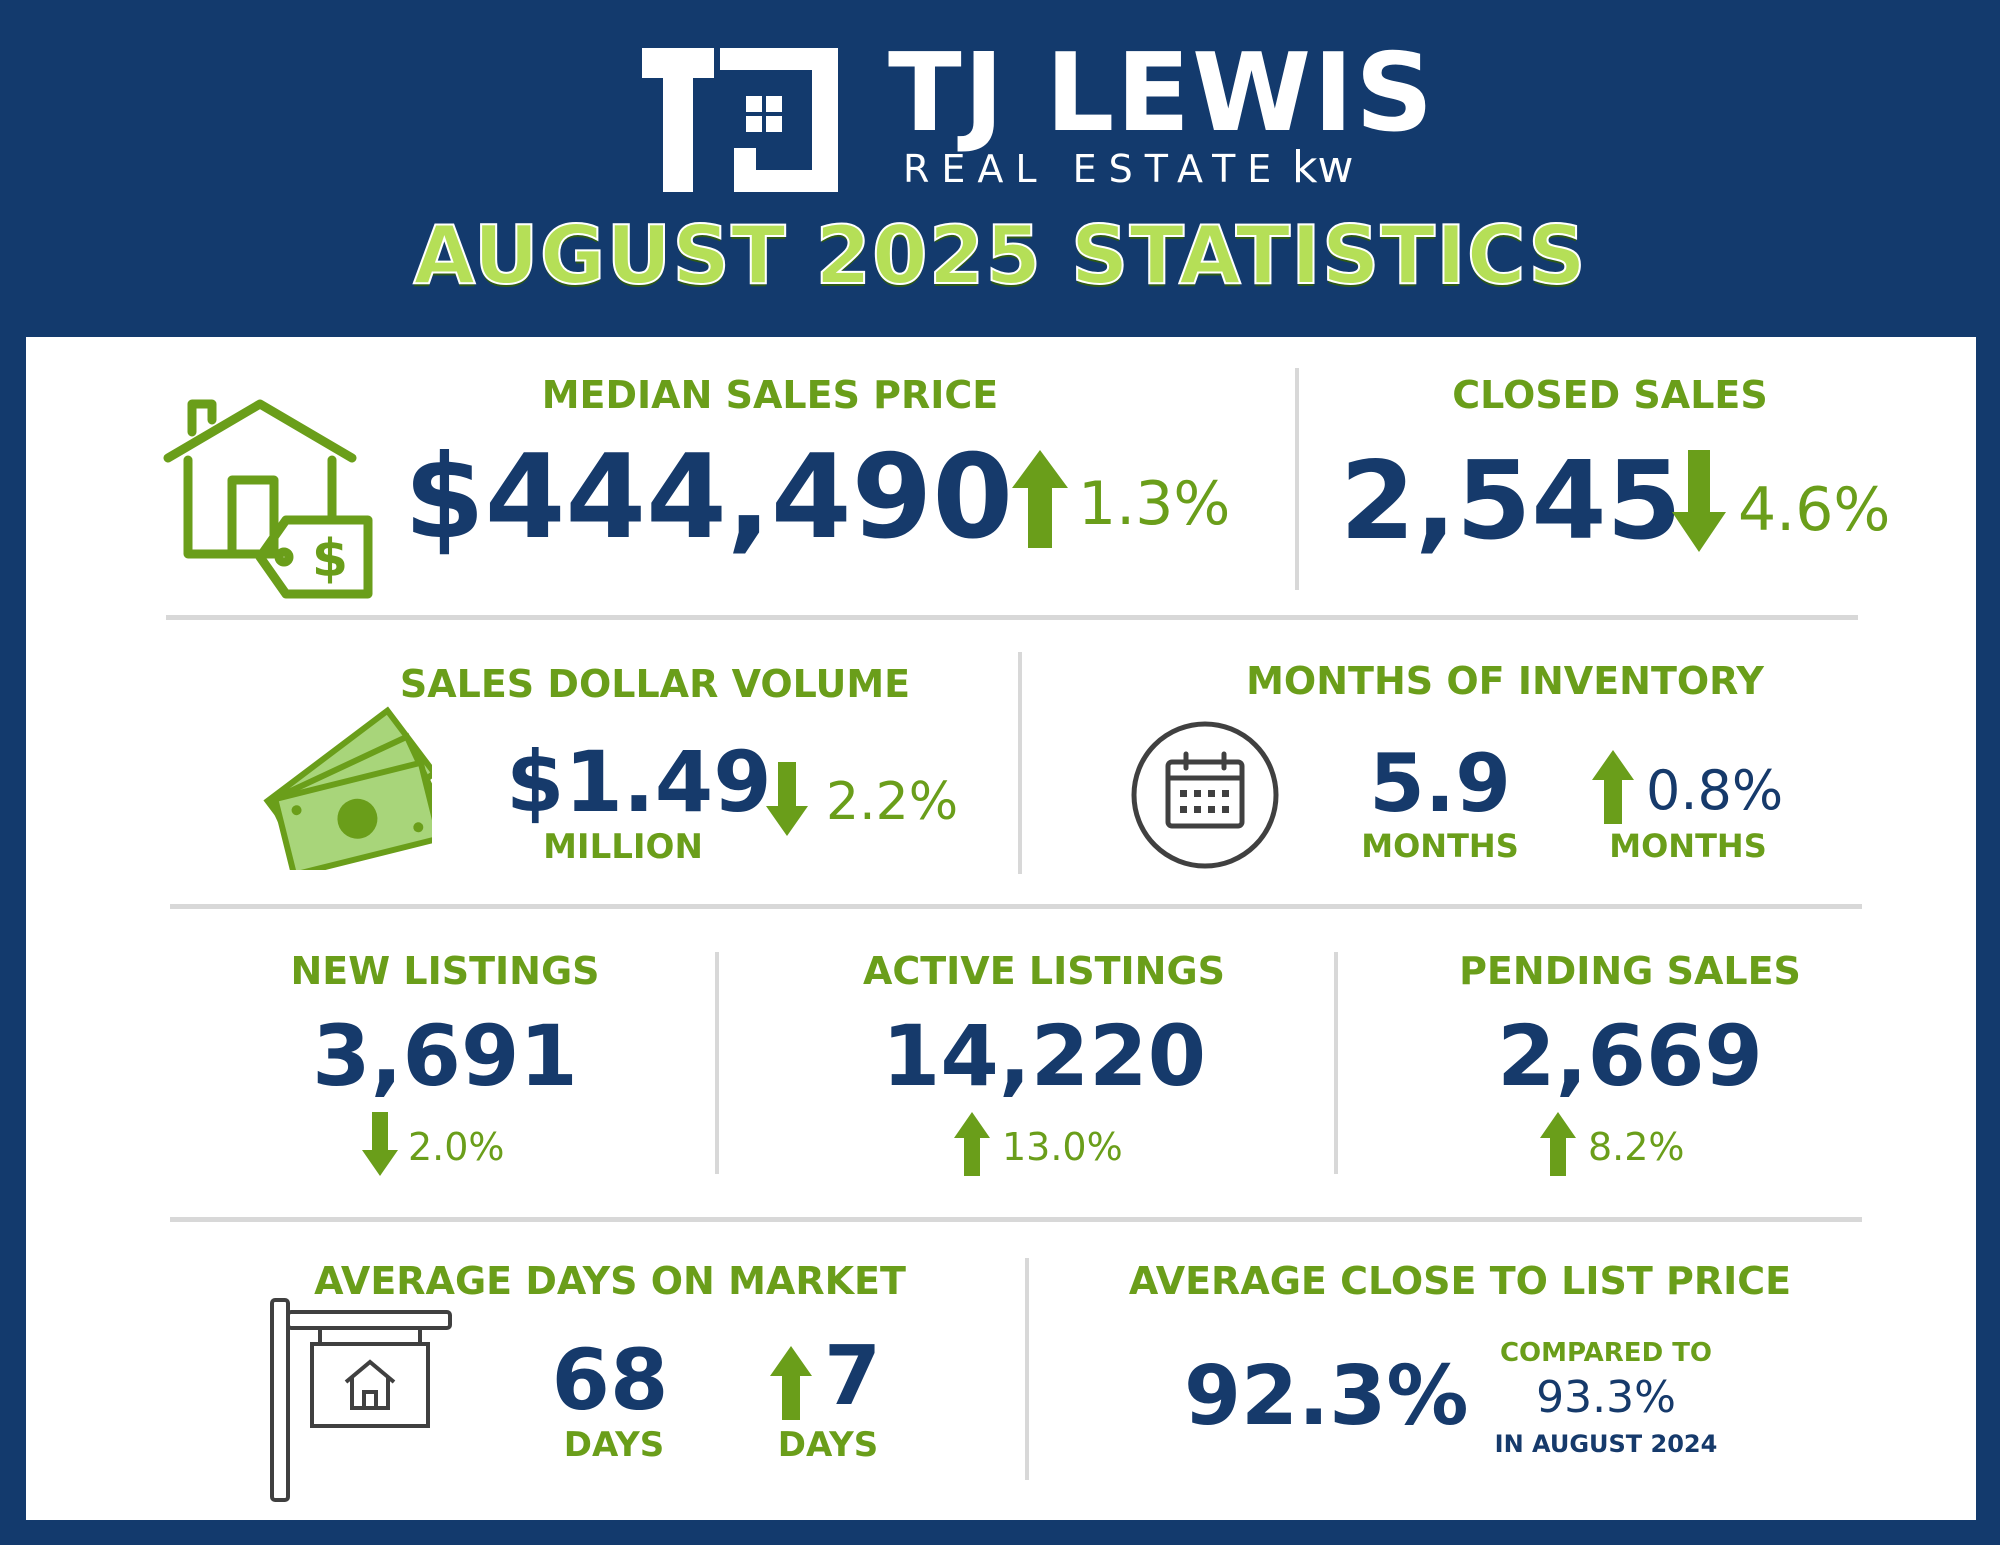  What do you see at coordinates (639, 782) in the screenshot?
I see `sales-dollar-volume-value: $1.49` at bounding box center [639, 782].